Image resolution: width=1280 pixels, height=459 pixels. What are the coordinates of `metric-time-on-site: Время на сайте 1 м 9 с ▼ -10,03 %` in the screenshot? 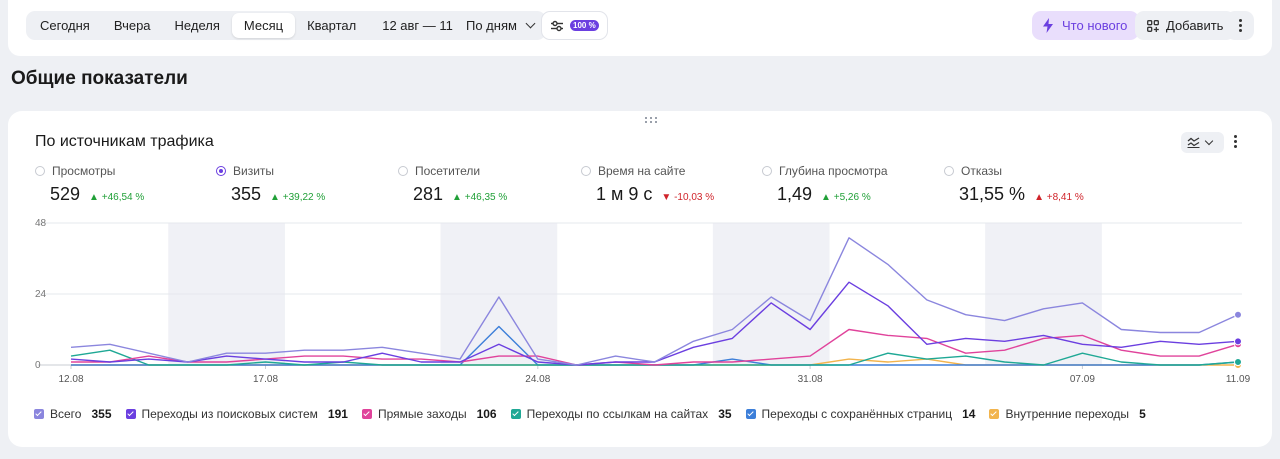 It's located at (647, 184).